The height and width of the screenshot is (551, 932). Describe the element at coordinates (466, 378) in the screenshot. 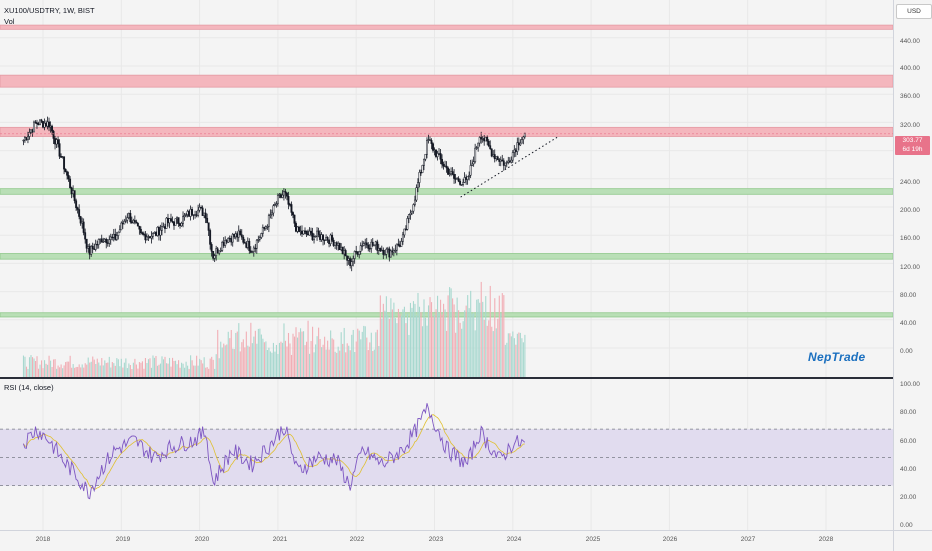

I see `pane-separator` at that location.